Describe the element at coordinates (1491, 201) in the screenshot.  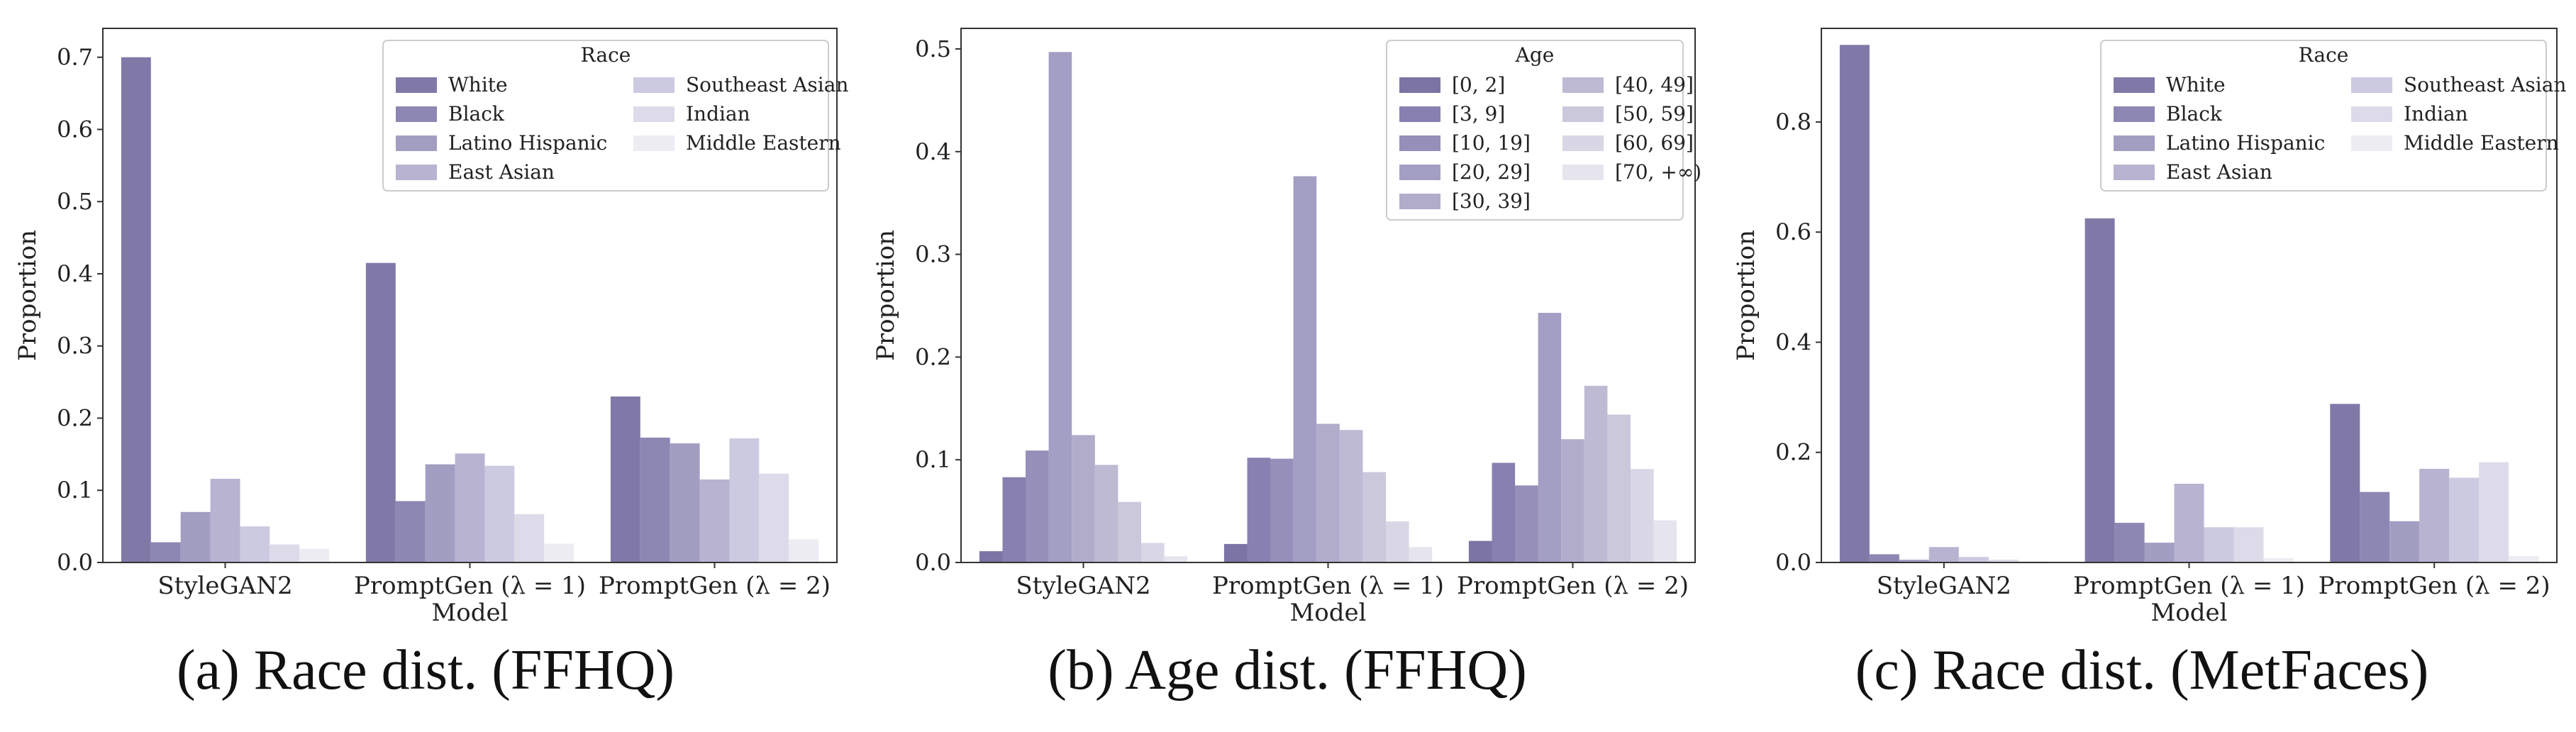
I see `legend-label: [30, 39]` at that location.